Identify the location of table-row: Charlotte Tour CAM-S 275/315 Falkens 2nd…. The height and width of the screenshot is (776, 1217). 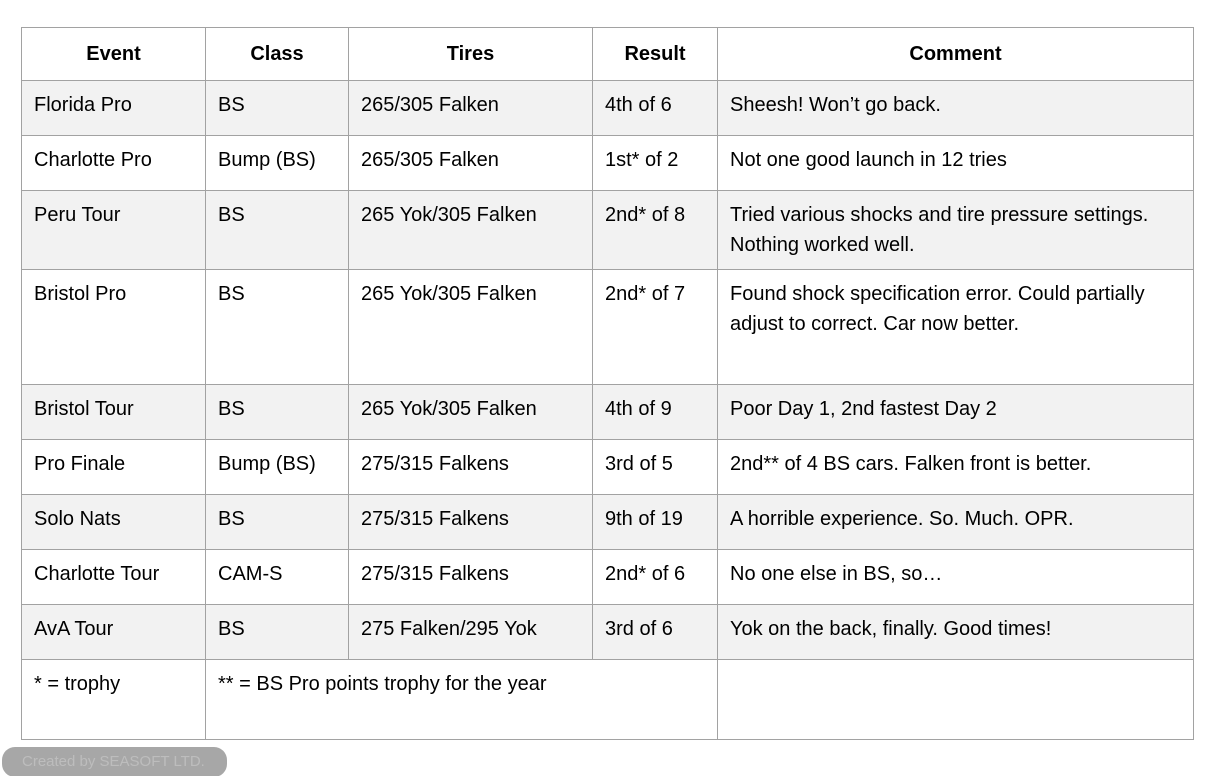
(607, 577).